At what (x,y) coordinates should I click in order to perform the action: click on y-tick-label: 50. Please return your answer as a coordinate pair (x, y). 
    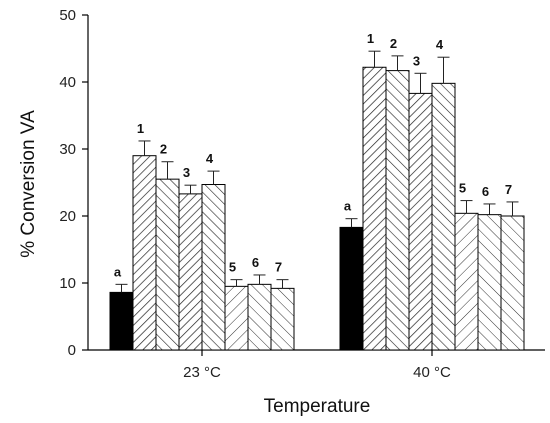
    Looking at the image, I should click on (67, 15).